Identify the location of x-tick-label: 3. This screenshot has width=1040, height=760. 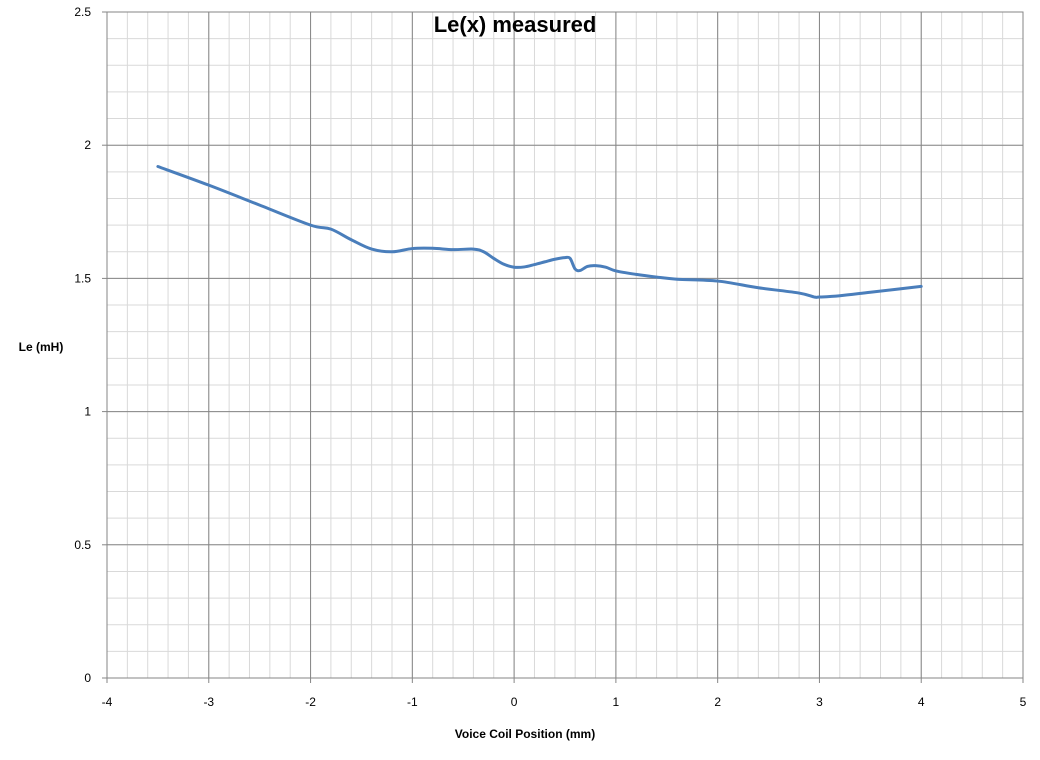
(819, 702).